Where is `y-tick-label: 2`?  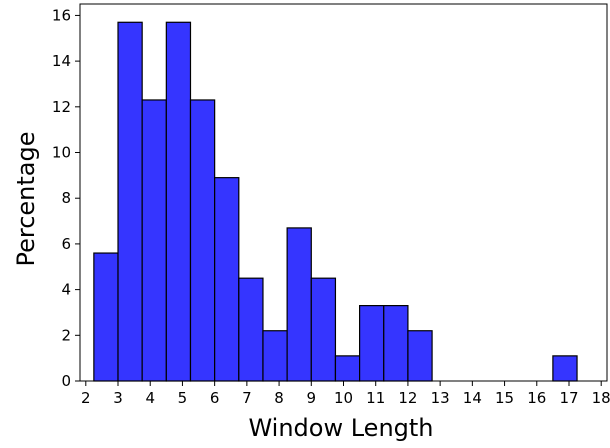
y-tick-label: 2 is located at coordinates (66, 335).